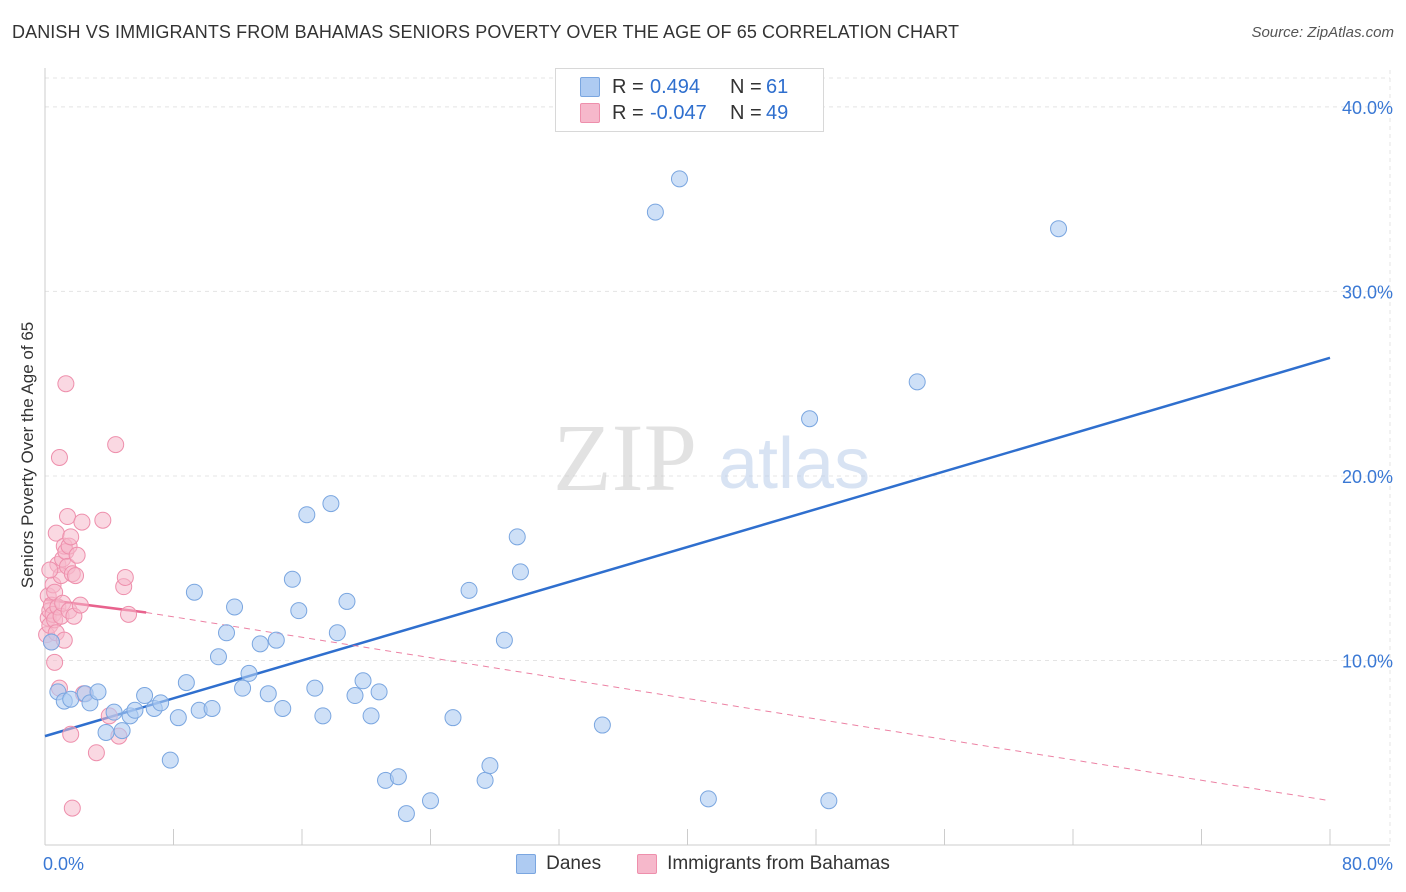 This screenshot has height=892, width=1406. I want to click on y-tick-label: 40.0%, so click(1367, 108).